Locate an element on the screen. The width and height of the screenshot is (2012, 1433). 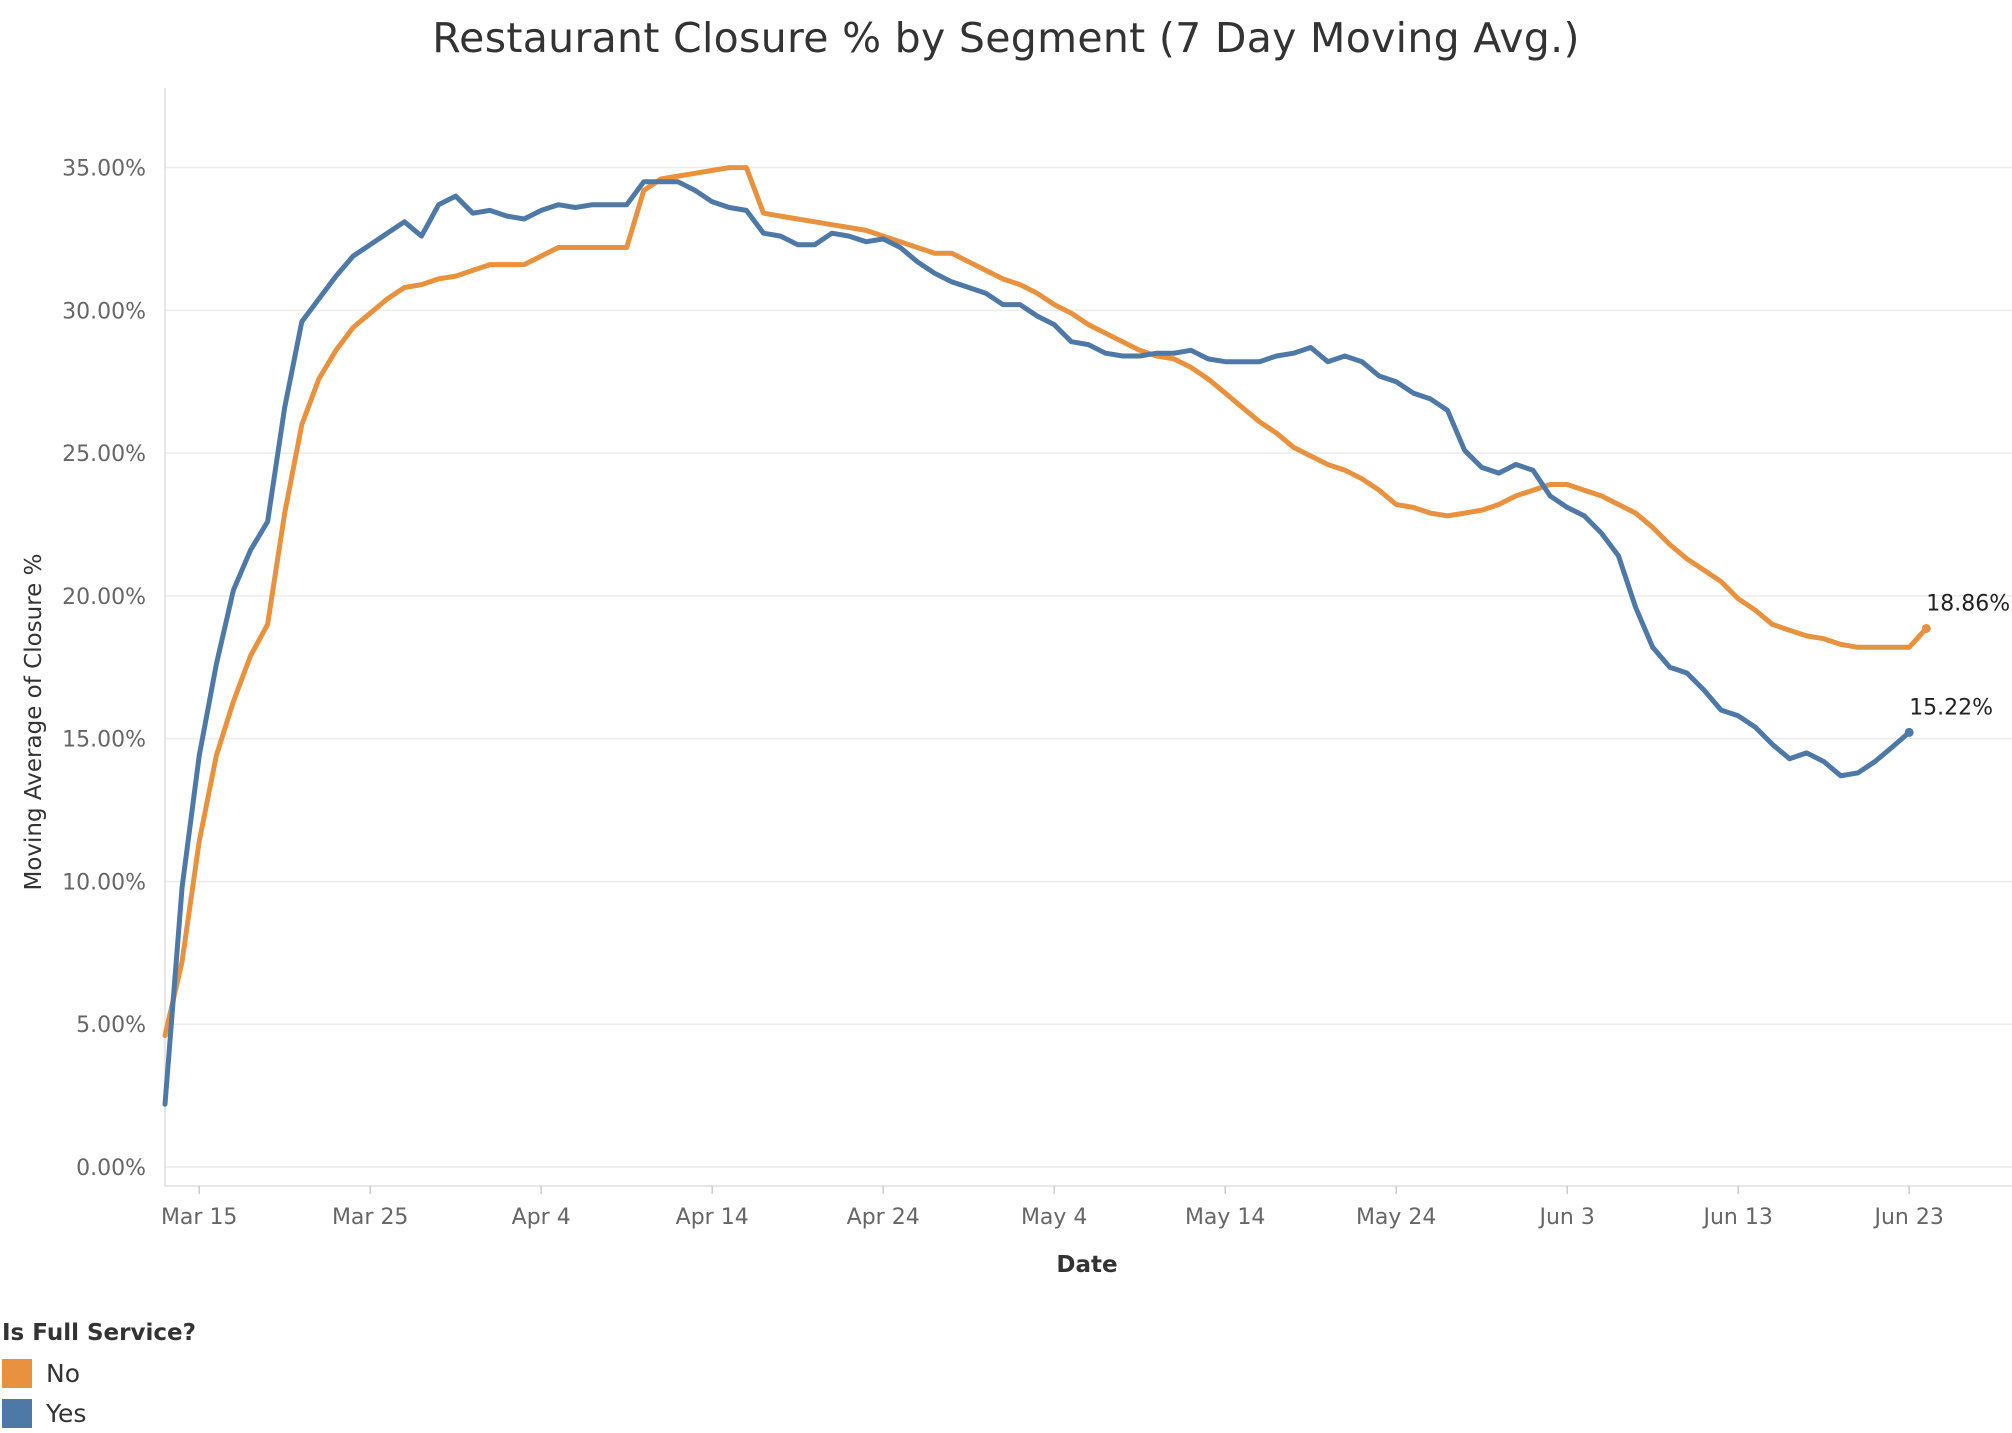
x-tick-label: May 14 is located at coordinates (1225, 1217).